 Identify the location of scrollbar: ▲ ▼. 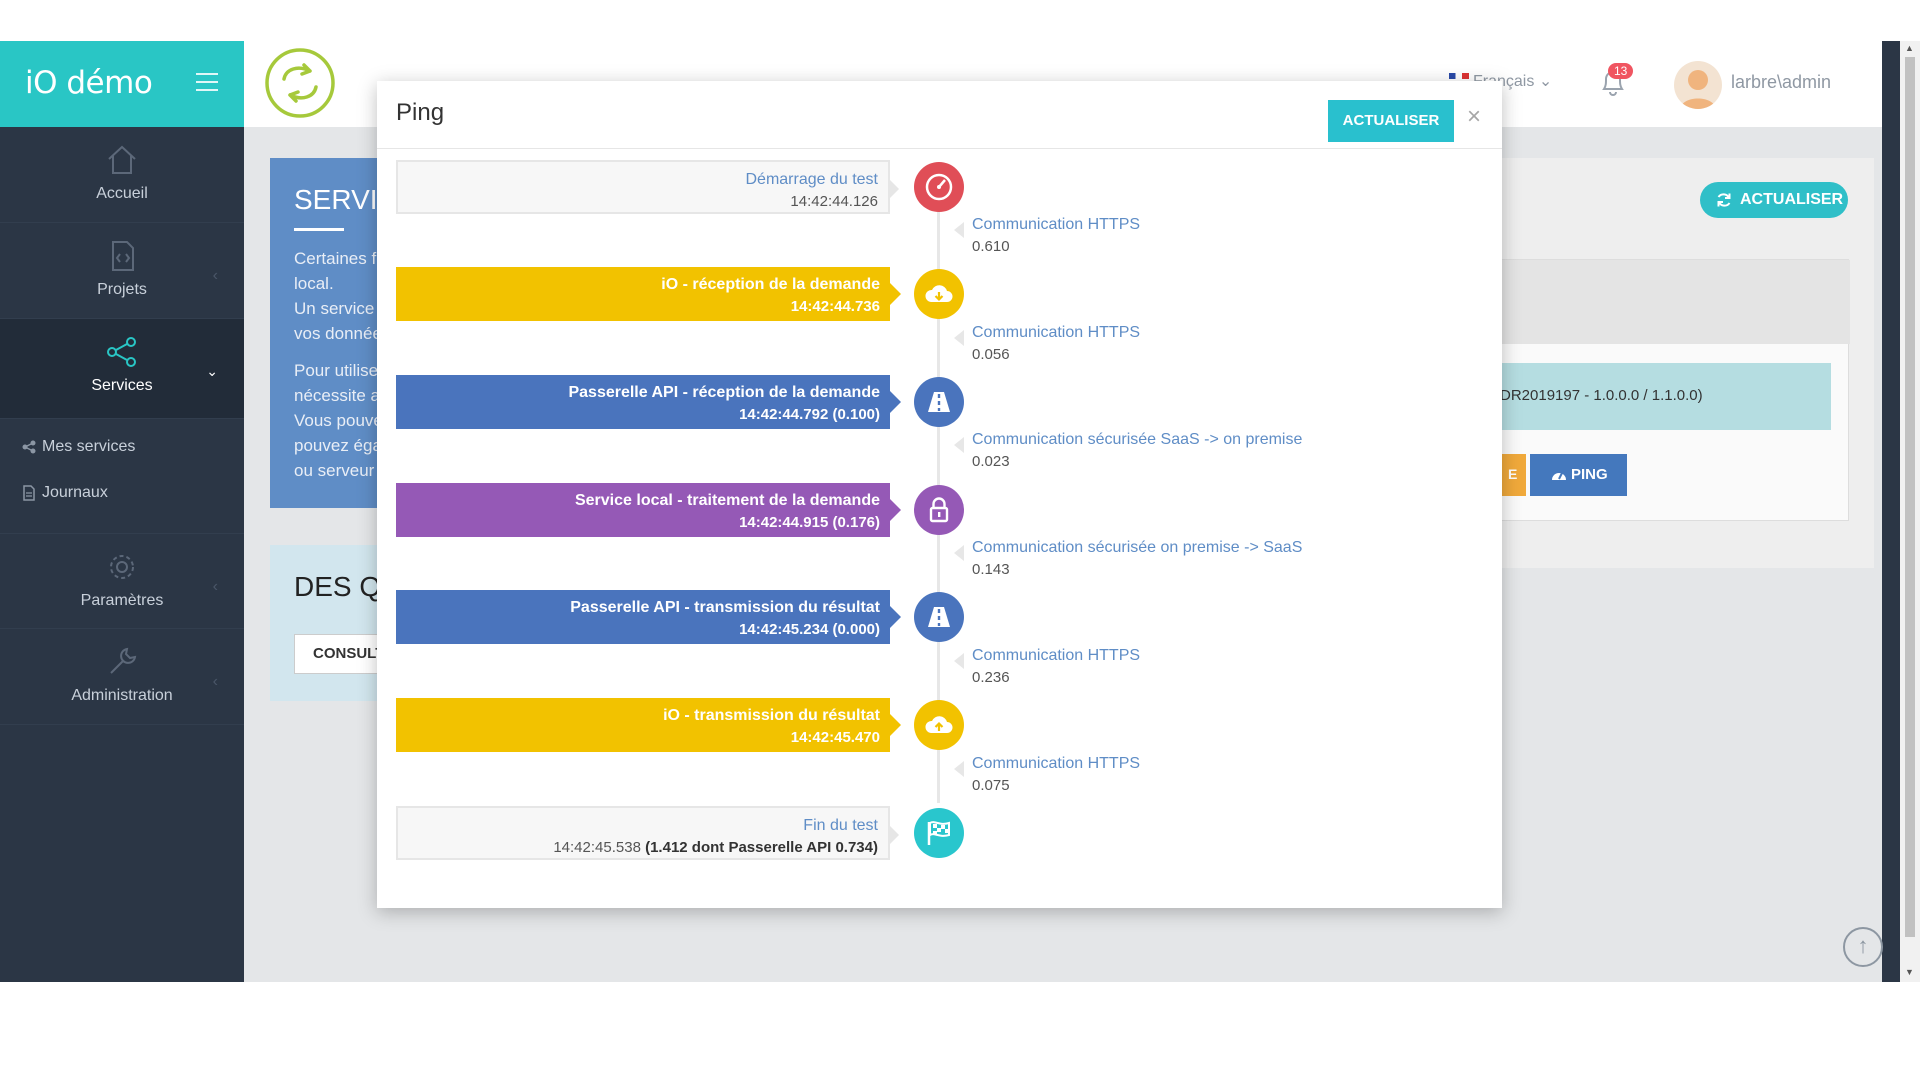
(1910, 511).